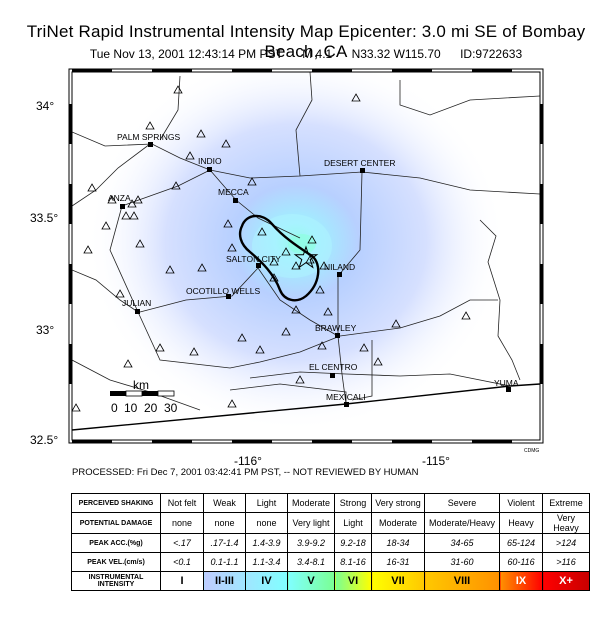 The height and width of the screenshot is (635, 612). I want to click on scale-tick-10: 10, so click(131, 408).